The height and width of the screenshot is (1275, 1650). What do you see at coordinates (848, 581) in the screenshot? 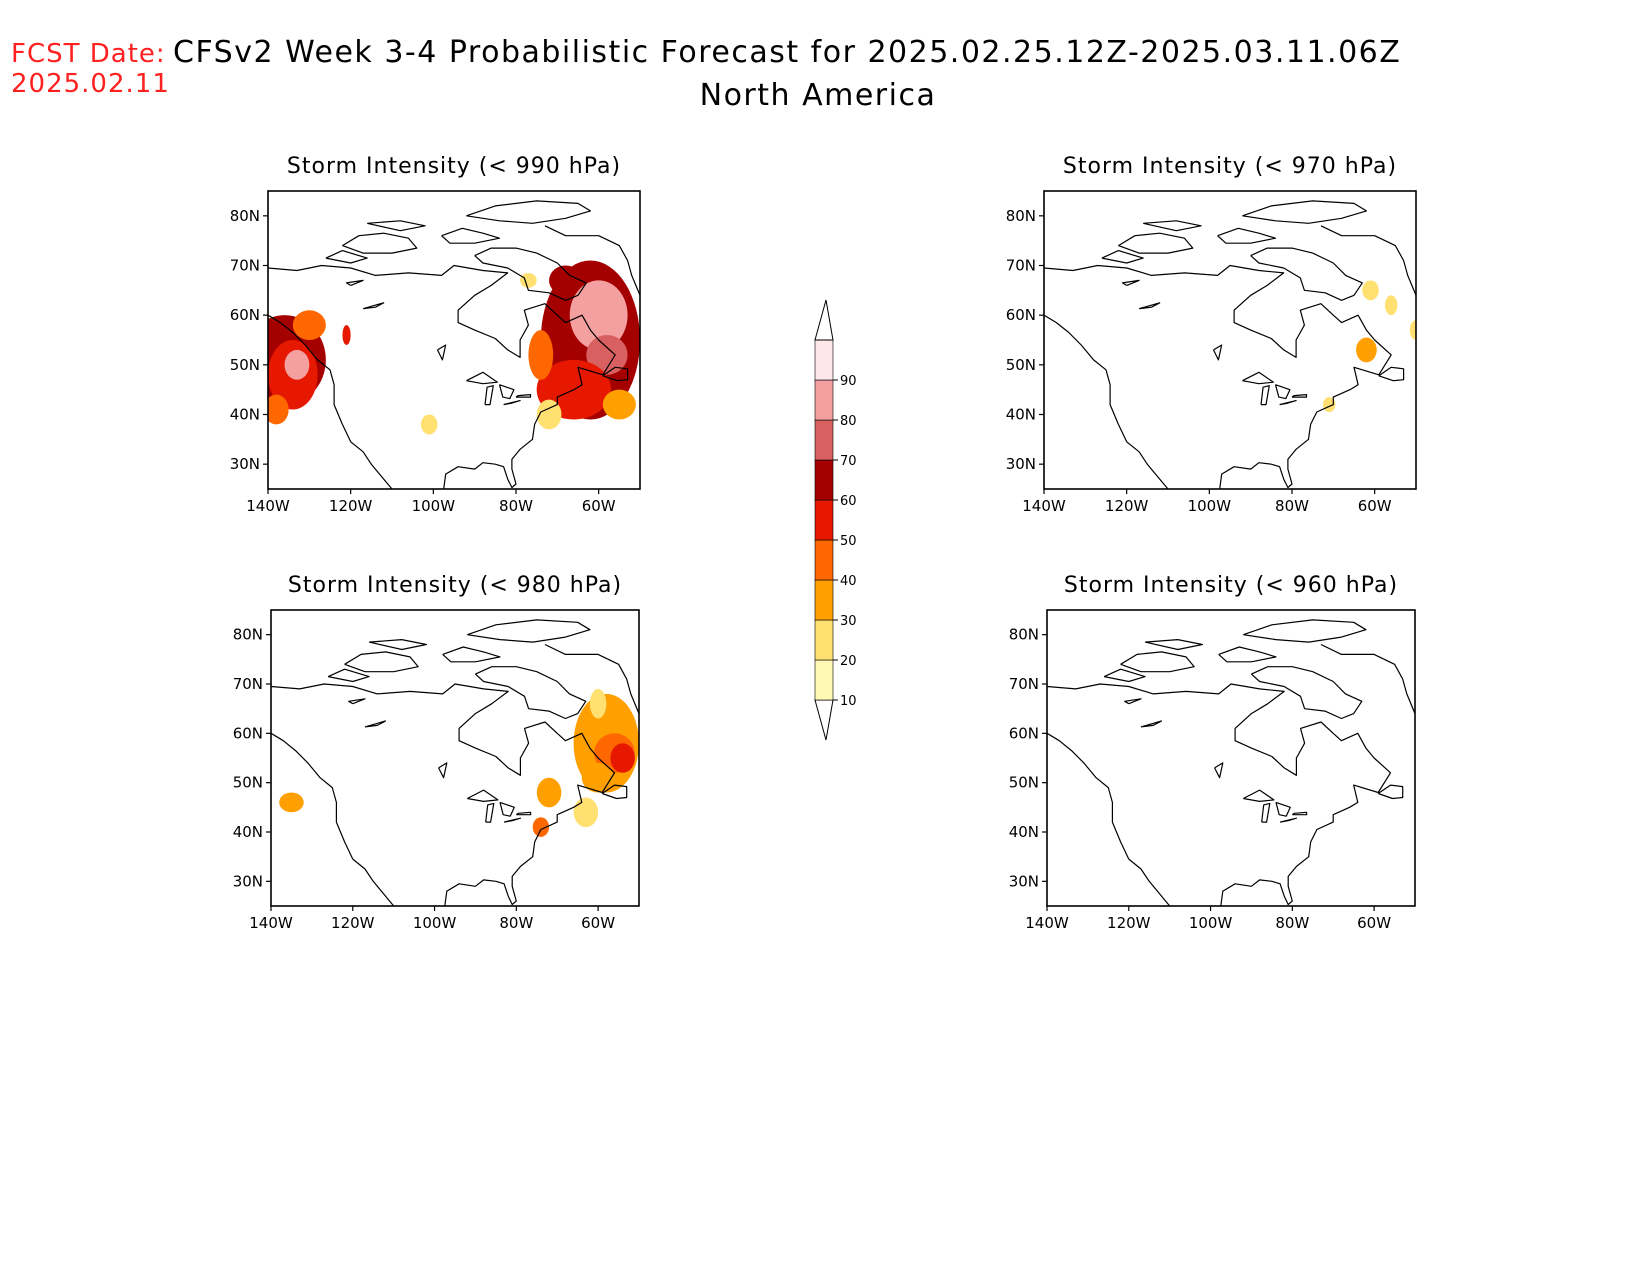
I see `colorbar-label: 40` at bounding box center [848, 581].